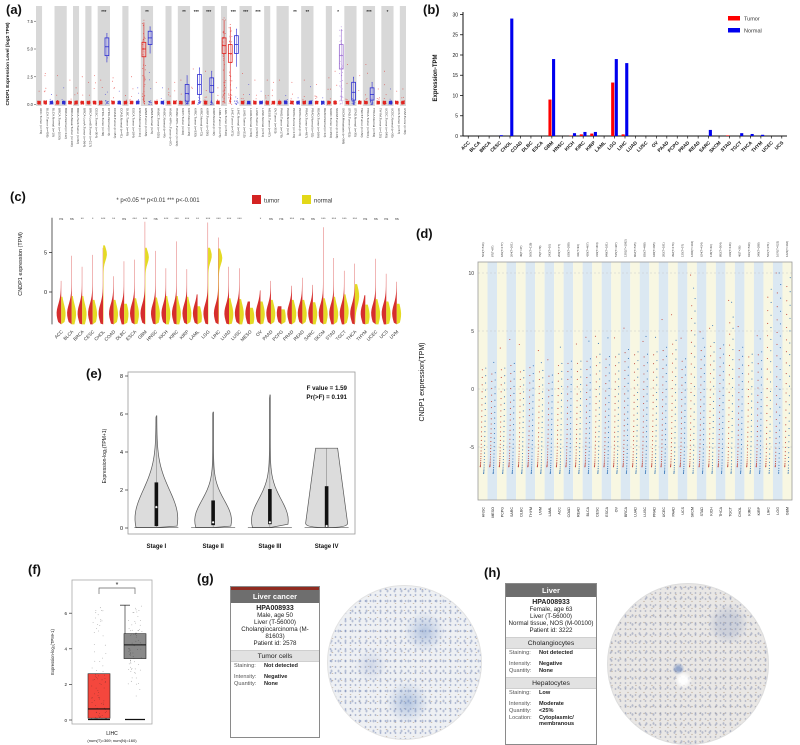 The height and width of the screenshot is (745, 800). Describe the element at coordinates (759, 249) in the screenshot. I see `svg-text: 349(T=288)` at that location.